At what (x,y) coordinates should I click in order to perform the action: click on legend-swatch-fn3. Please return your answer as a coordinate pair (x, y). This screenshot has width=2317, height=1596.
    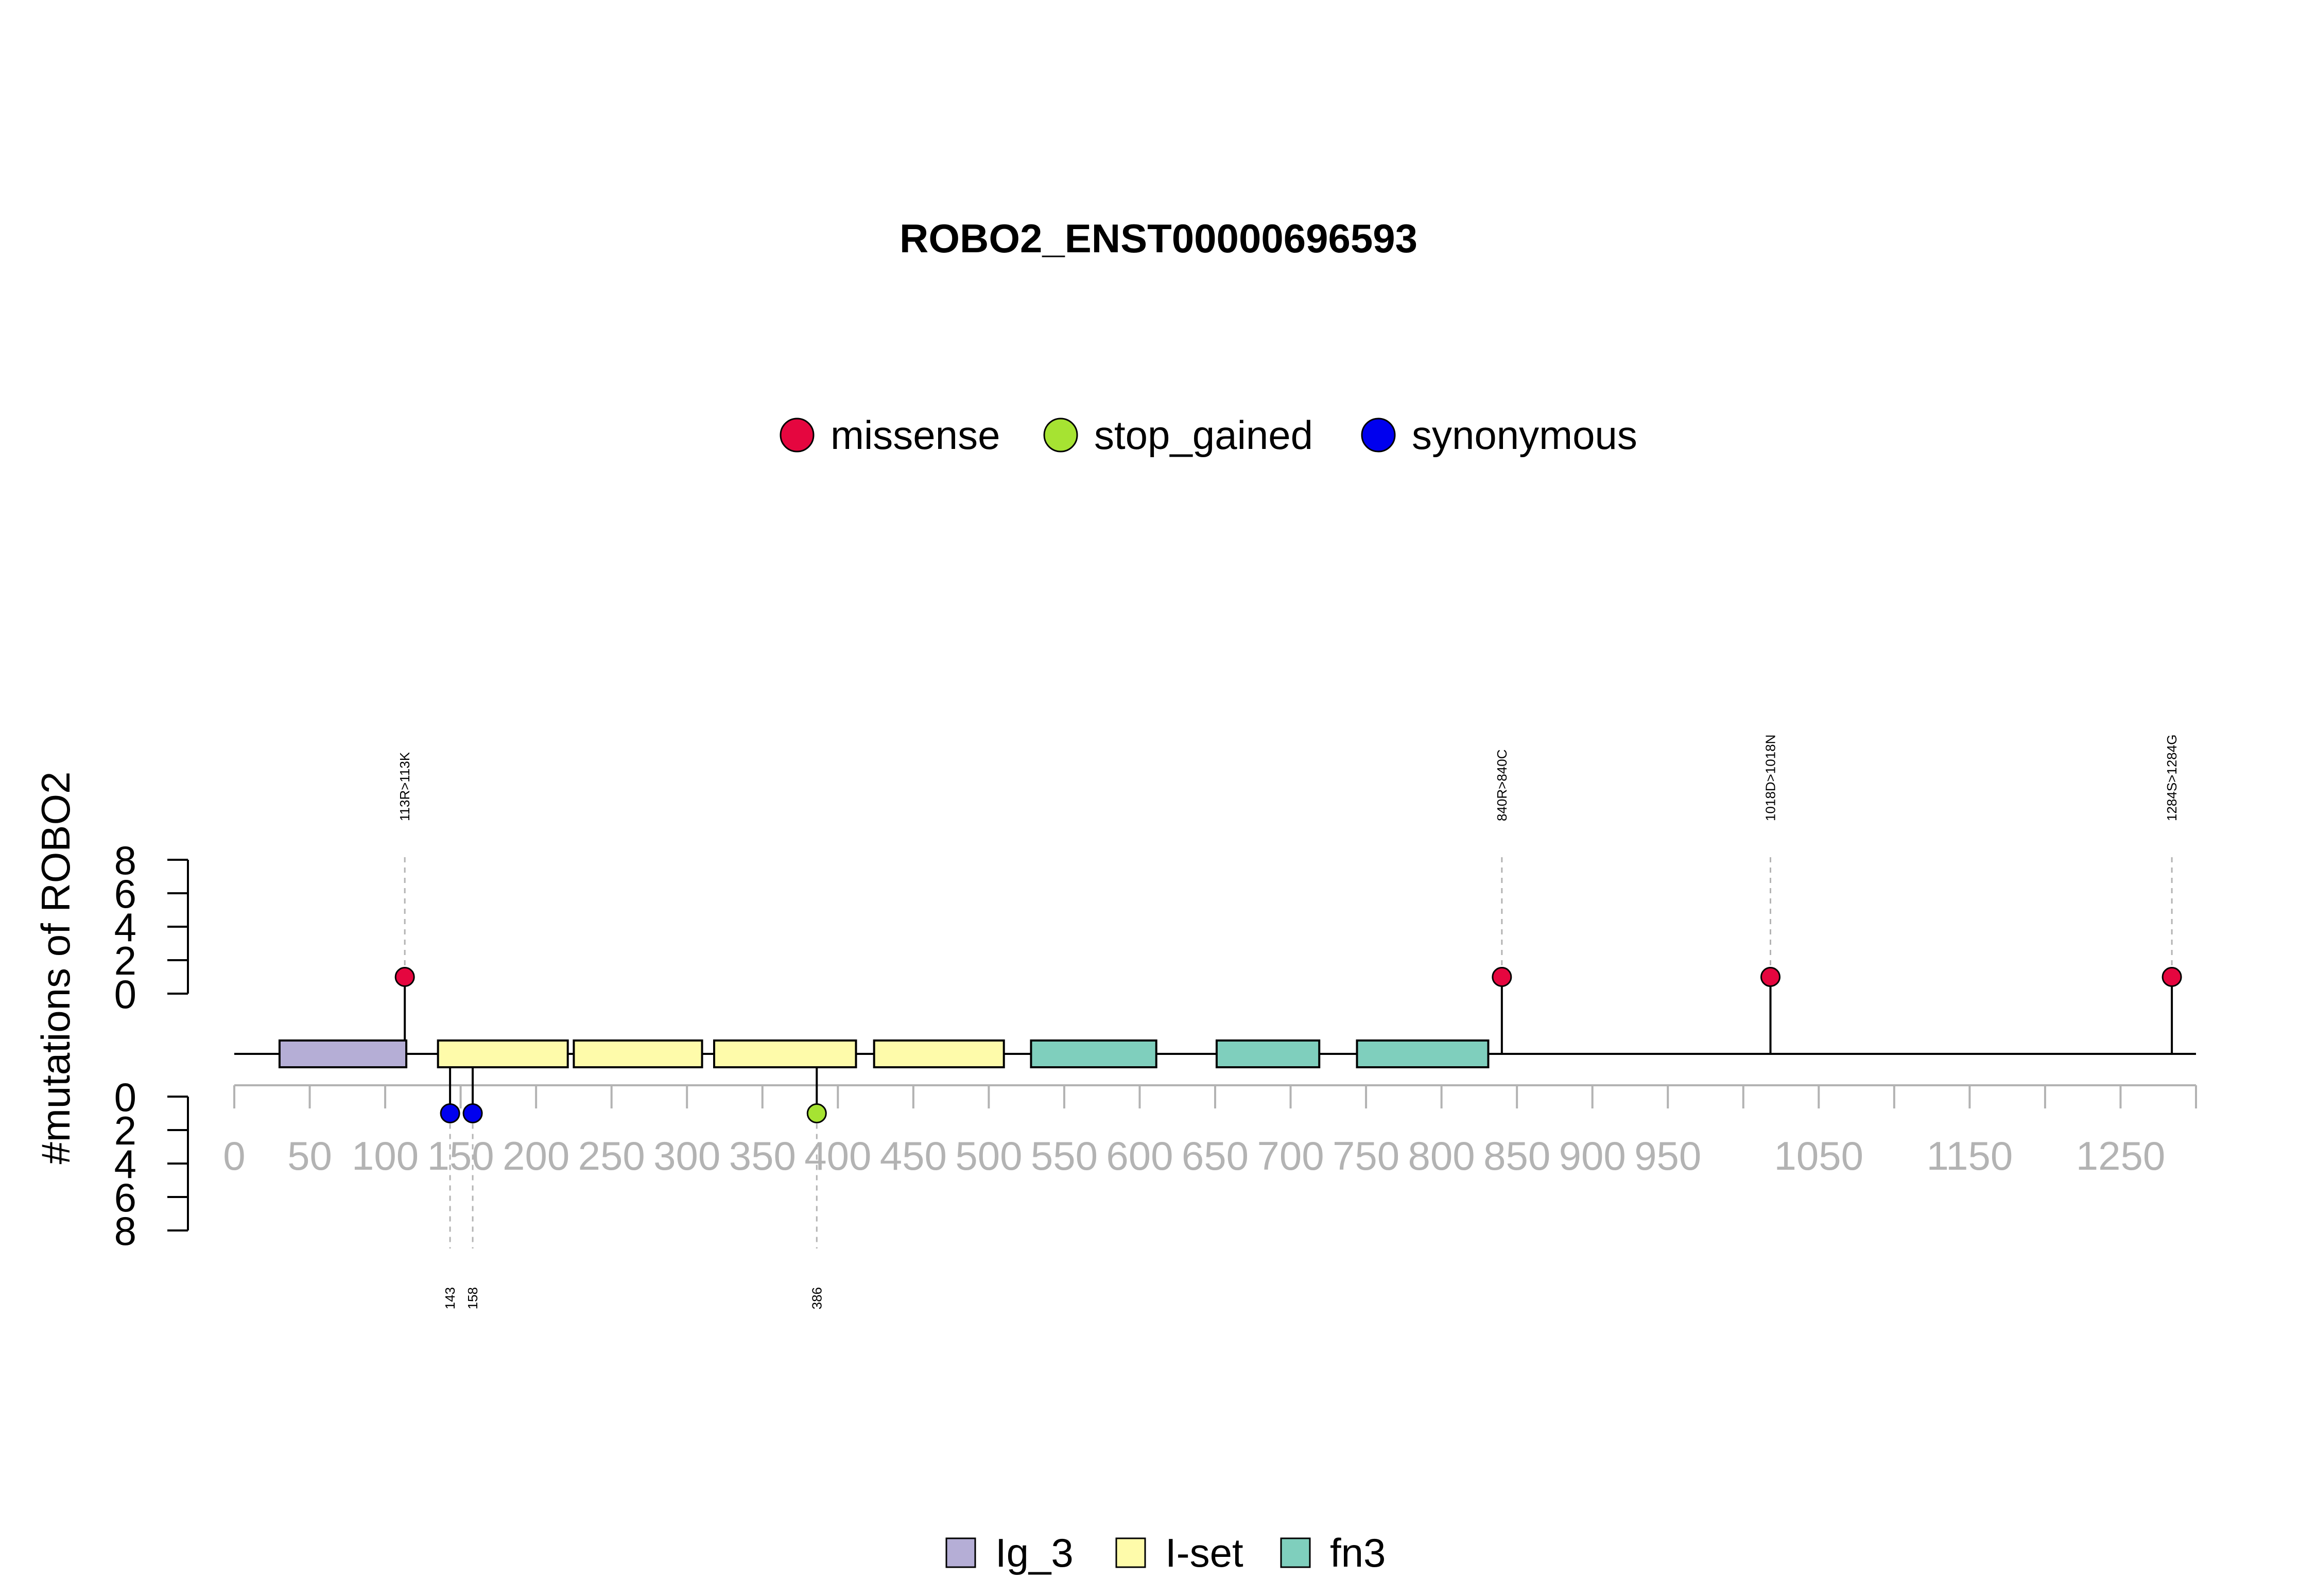
    Looking at the image, I should click on (1295, 1552).